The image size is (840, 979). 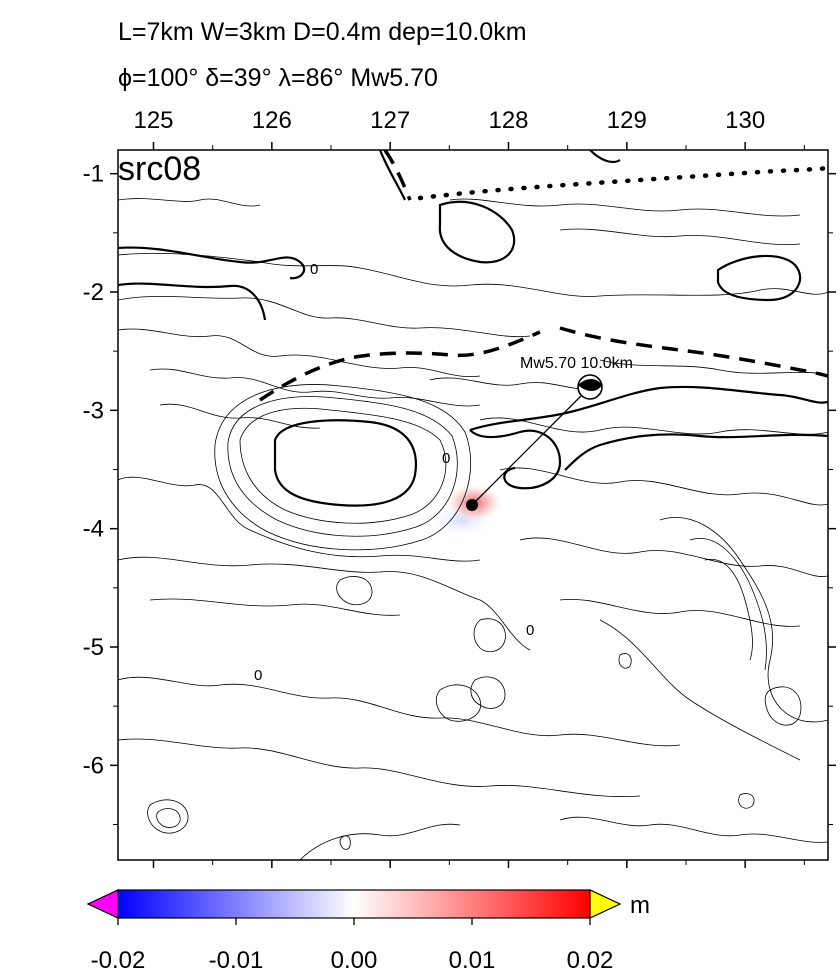 What do you see at coordinates (640, 905) in the screenshot?
I see `colorbar-unit: m` at bounding box center [640, 905].